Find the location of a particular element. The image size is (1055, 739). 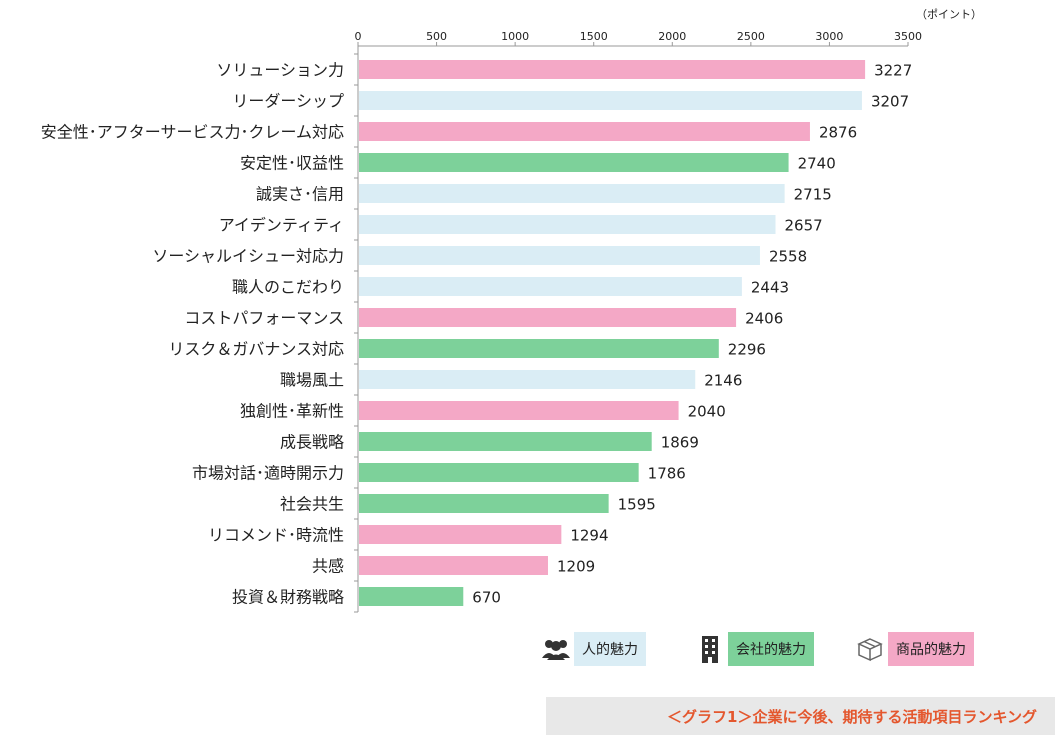

chart-caption: ＜グラフ1＞企業に今後、期待する活動項目ランキング is located at coordinates (800, 716).